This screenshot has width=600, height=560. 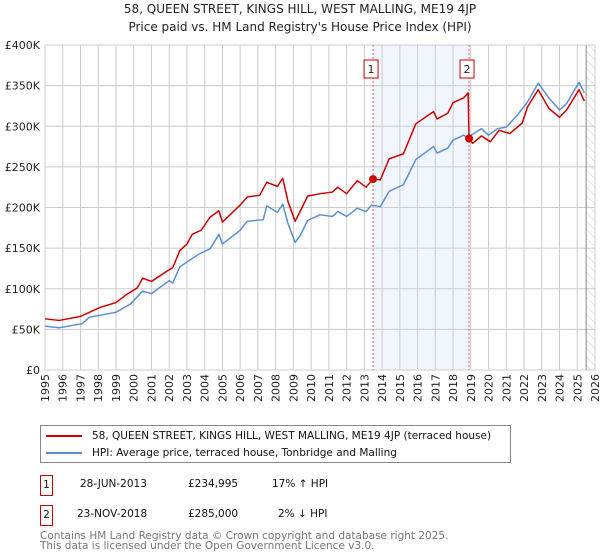 I want to click on x-tick-label: 2016, so click(x=418, y=388).